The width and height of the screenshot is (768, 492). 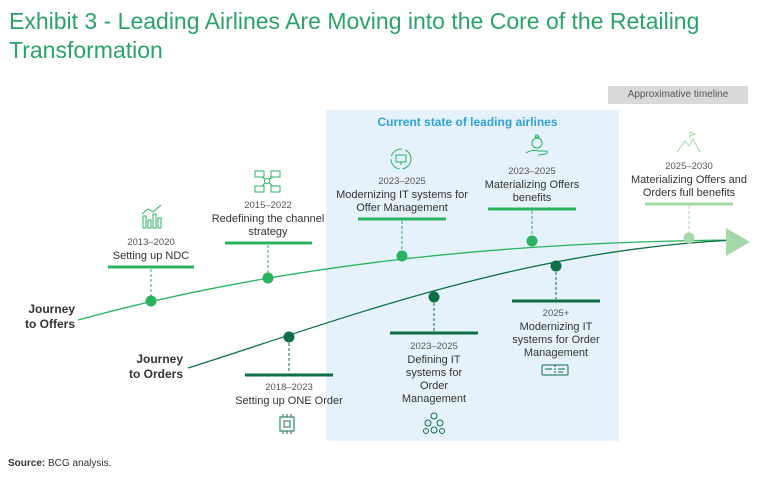 What do you see at coordinates (289, 401) in the screenshot?
I see `milestone-text: Setting up ONE Order` at bounding box center [289, 401].